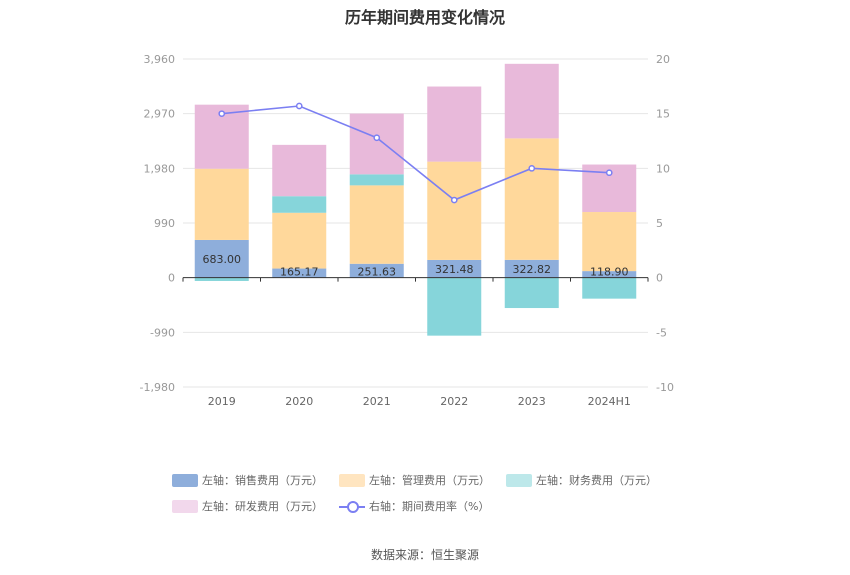 Image resolution: width=850 pixels, height=575 pixels. Describe the element at coordinates (162, 332) in the screenshot. I see `left-axis-tick-label: -990` at that location.